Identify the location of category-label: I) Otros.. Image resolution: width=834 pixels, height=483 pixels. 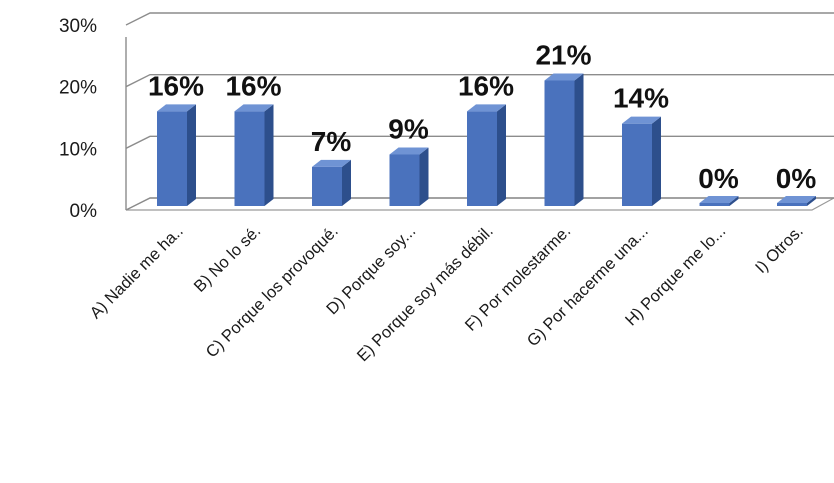
(779, 249).